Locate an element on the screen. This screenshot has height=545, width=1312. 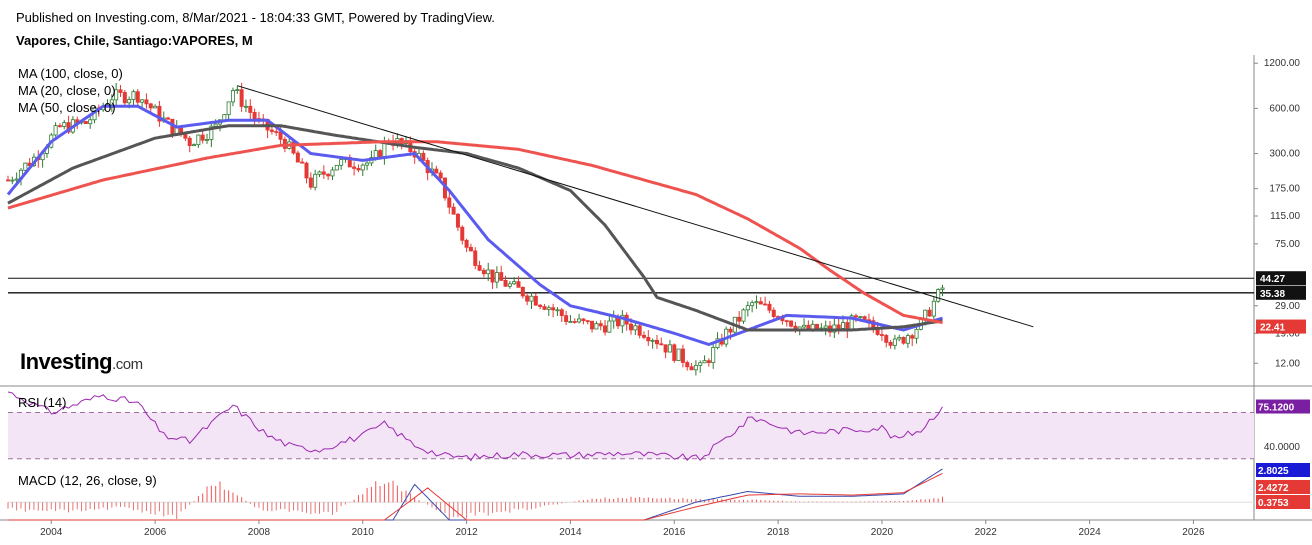
macd-pane is located at coordinates (630, 494).